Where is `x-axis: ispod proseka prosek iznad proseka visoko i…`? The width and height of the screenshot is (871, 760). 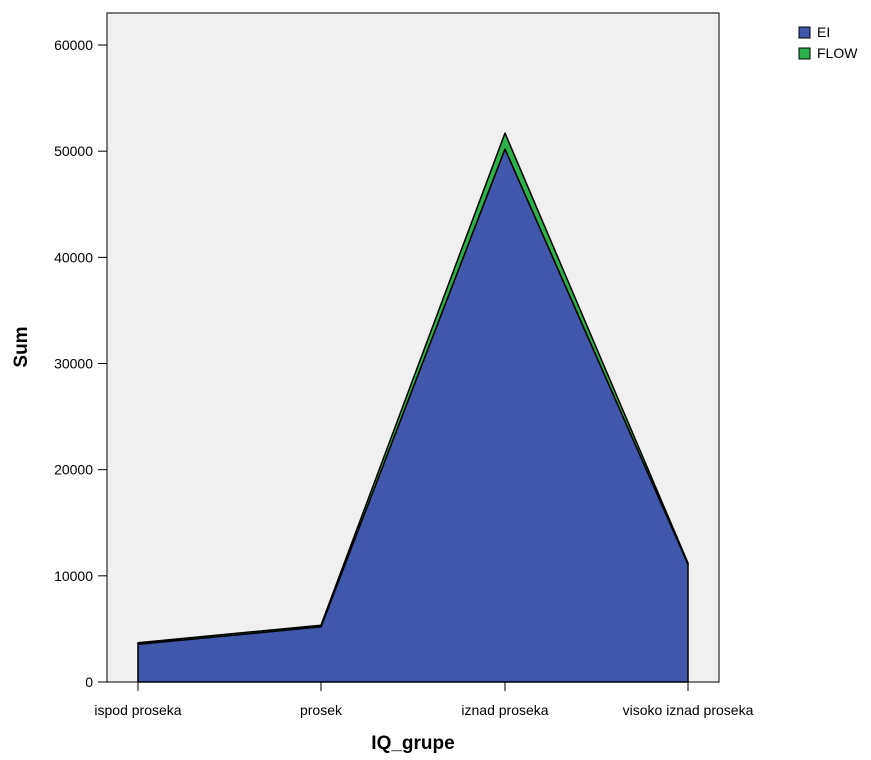
x-axis: ispod proseka prosek iznad proseka visoko i… is located at coordinates (424, 700).